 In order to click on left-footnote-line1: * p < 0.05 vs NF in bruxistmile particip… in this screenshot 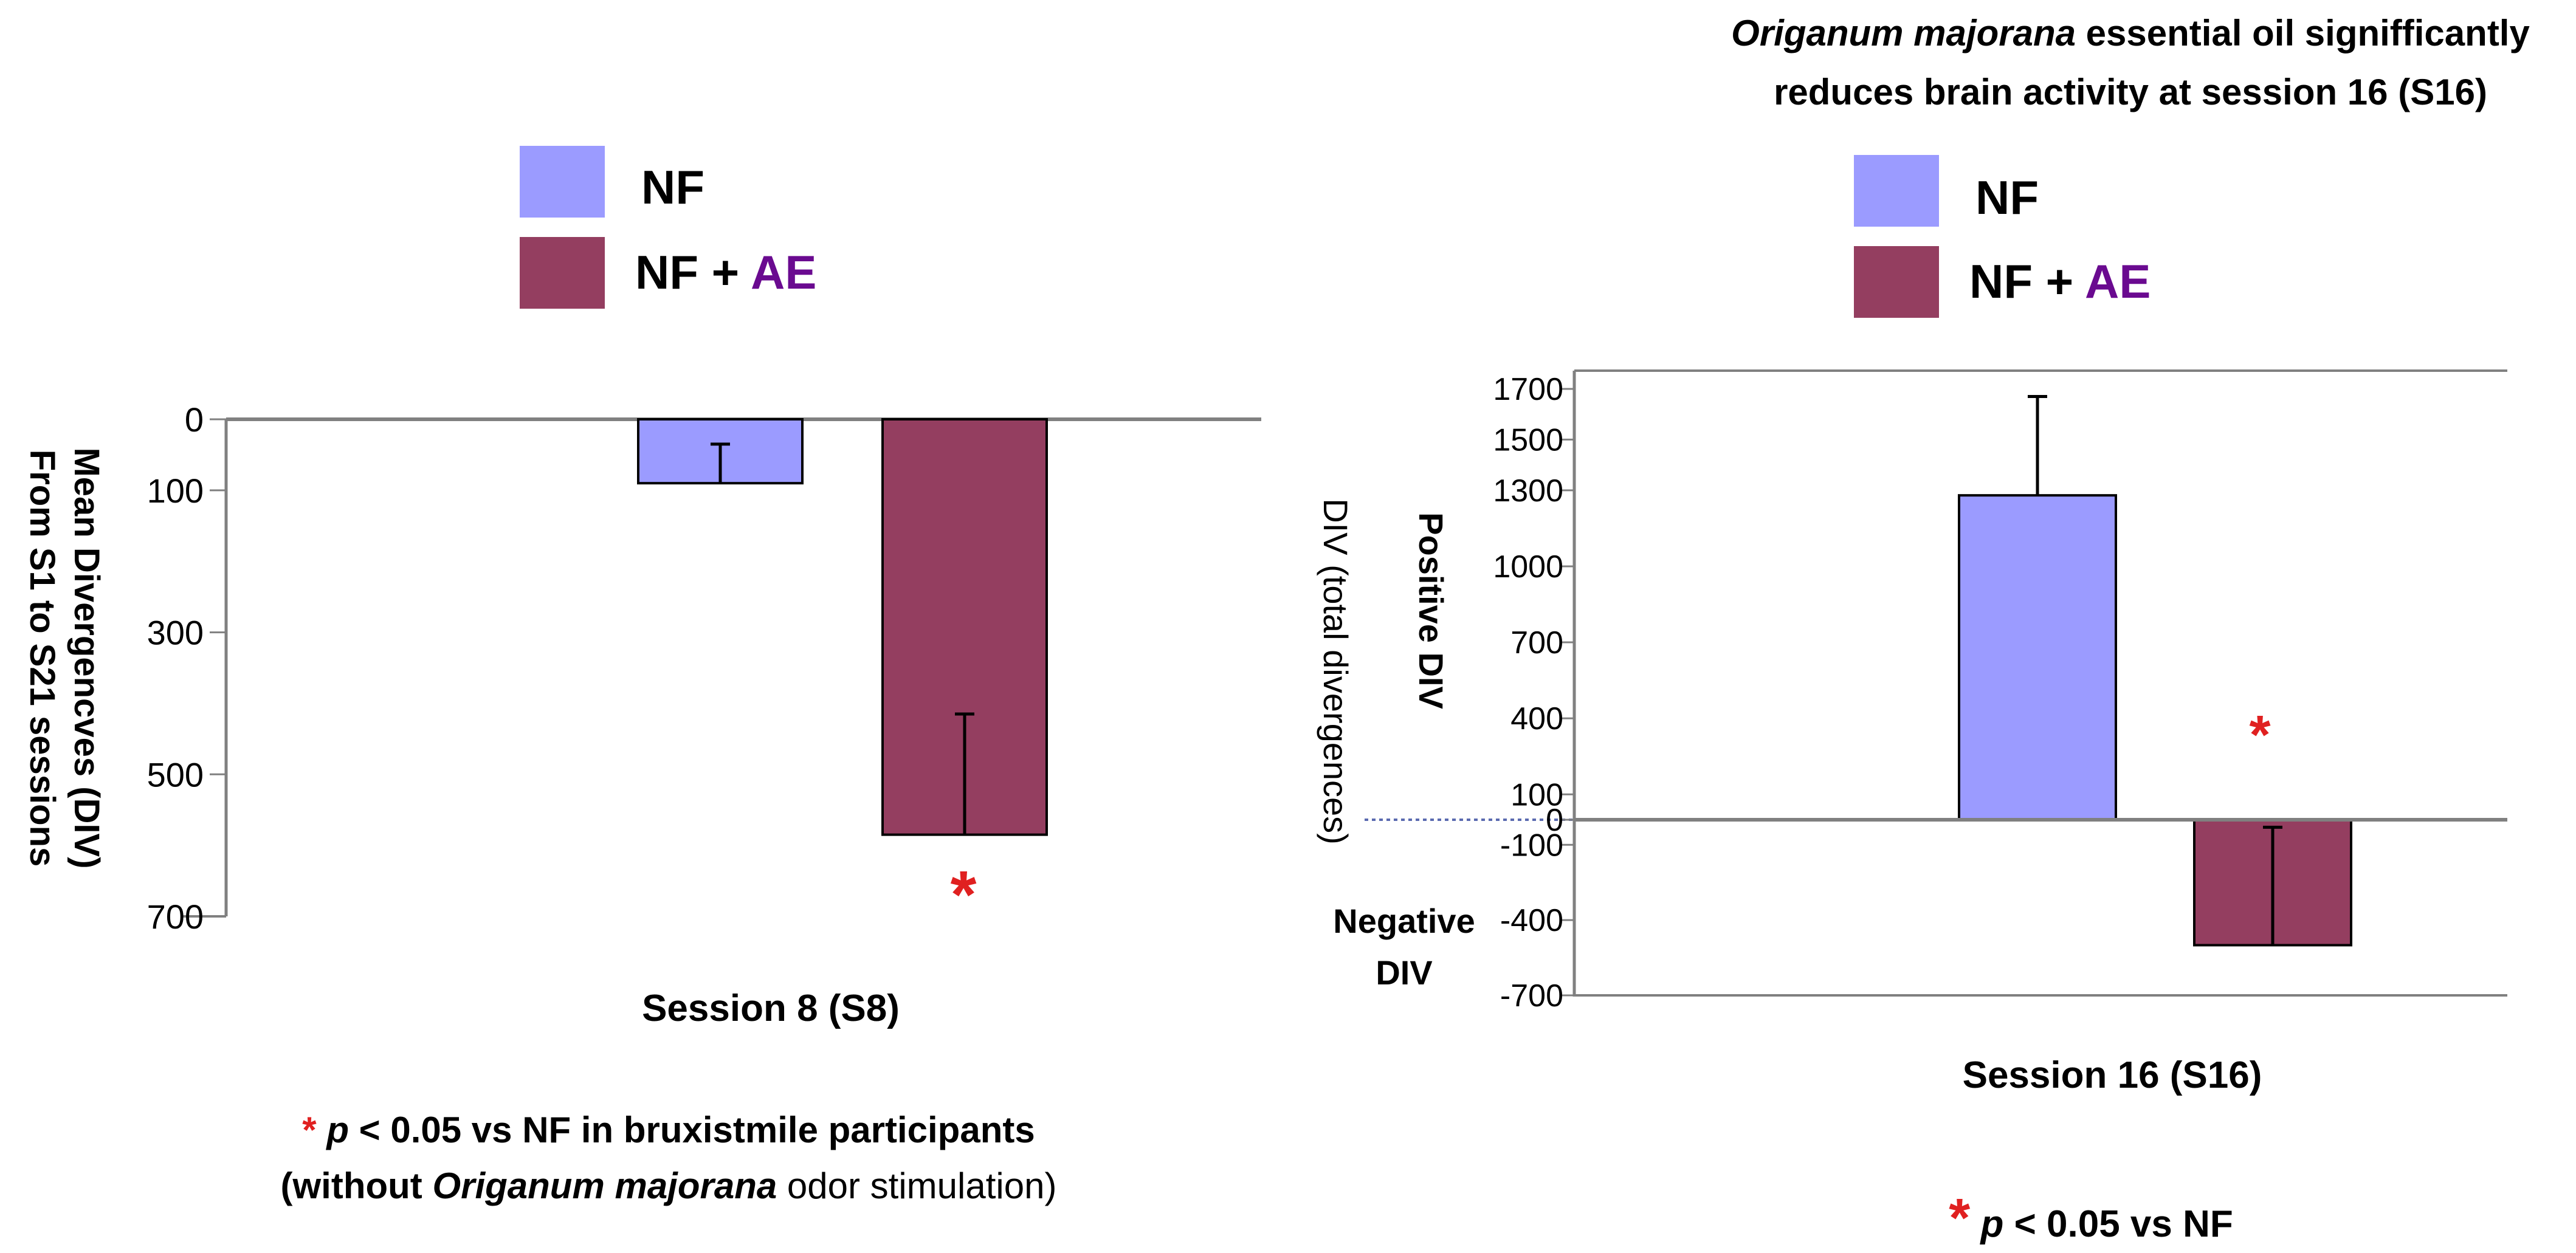, I will do `click(668, 1130)`.